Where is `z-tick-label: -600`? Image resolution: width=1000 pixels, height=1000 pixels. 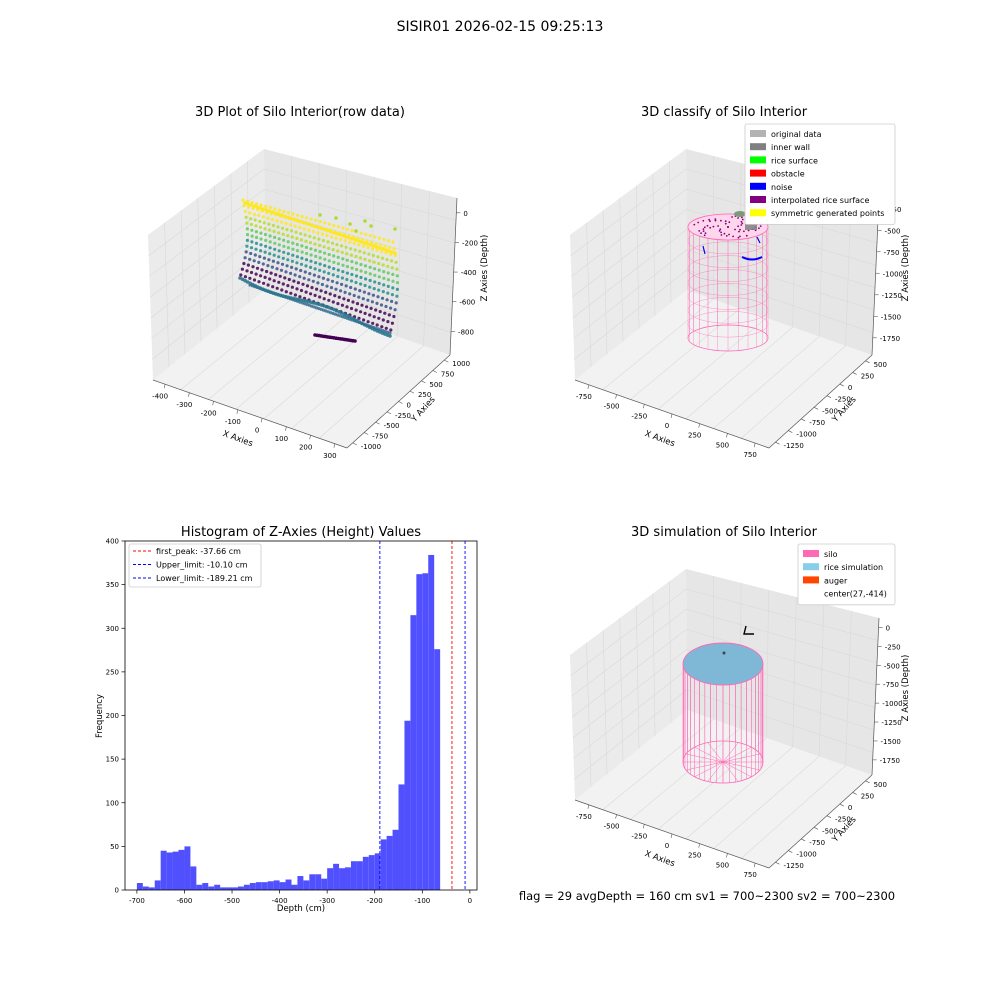 z-tick-label: -600 is located at coordinates (467, 303).